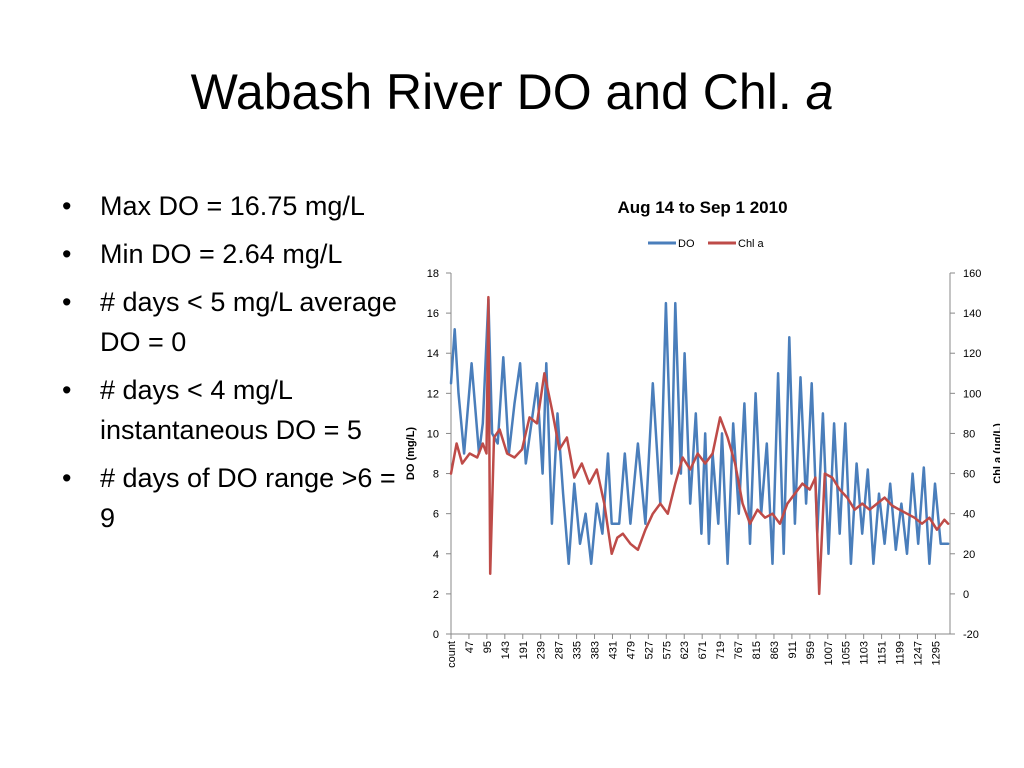 This screenshot has width=1024, height=768. What do you see at coordinates (706, 244) in the screenshot?
I see `chart-legend: DO Chl a` at bounding box center [706, 244].